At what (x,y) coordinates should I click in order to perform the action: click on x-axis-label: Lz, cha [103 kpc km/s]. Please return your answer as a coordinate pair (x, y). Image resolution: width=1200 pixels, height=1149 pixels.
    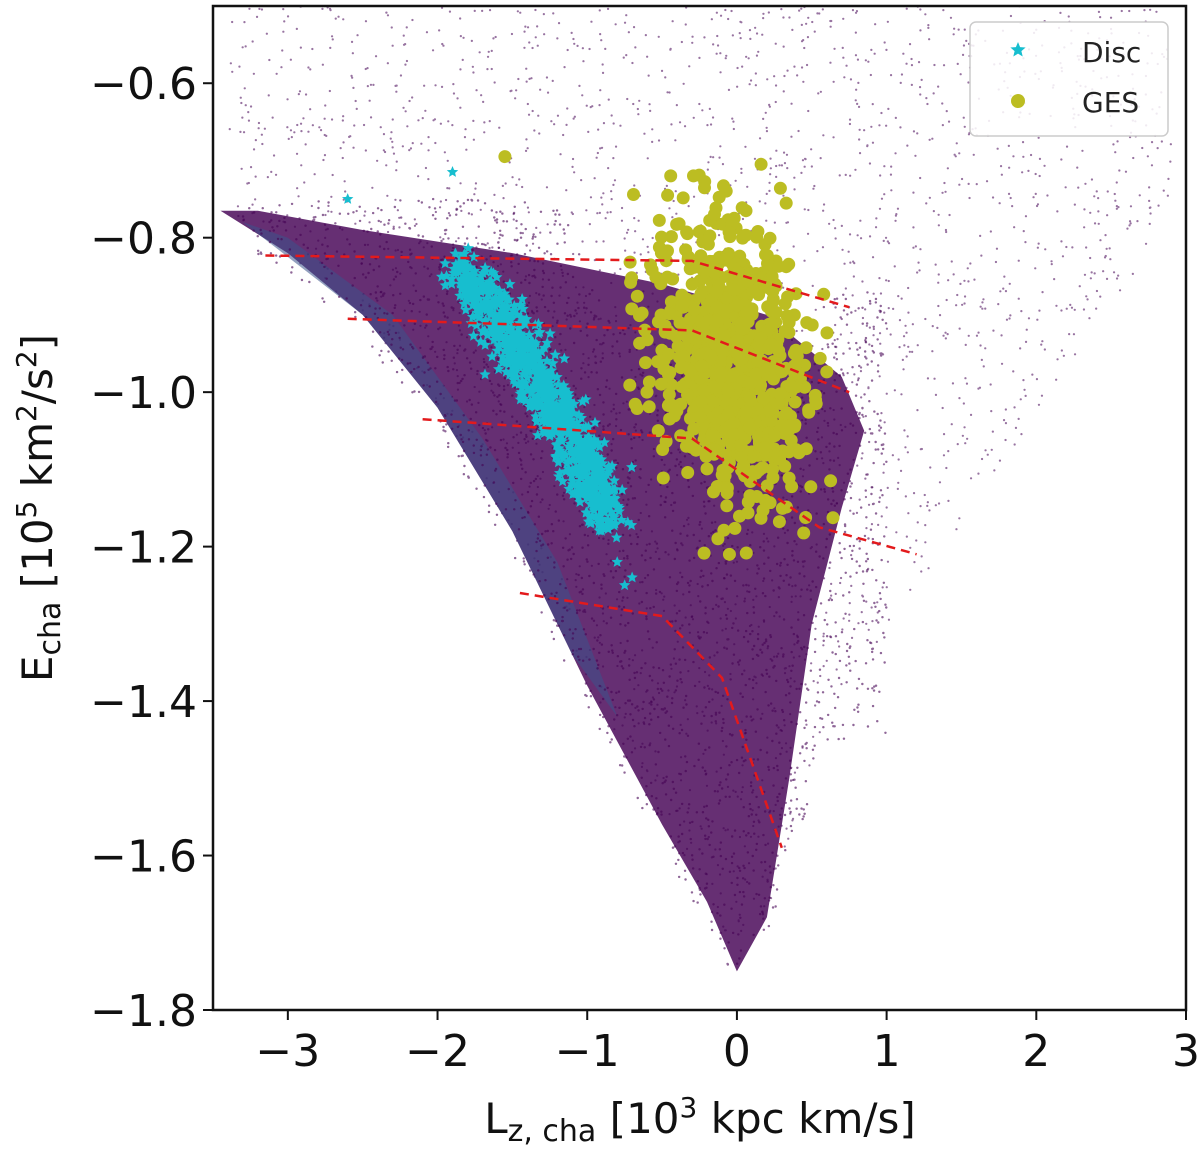
    Looking at the image, I should click on (700, 1120).